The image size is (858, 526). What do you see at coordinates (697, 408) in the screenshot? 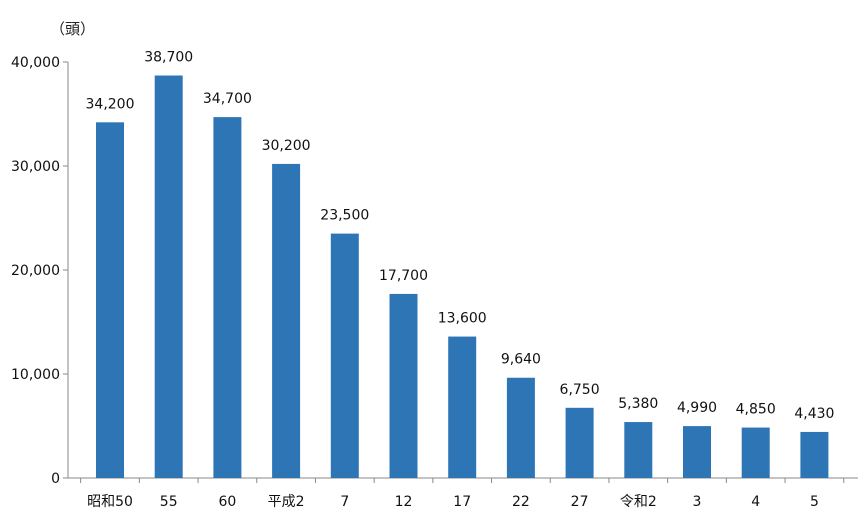
I see `data-label: 4,990` at bounding box center [697, 408].